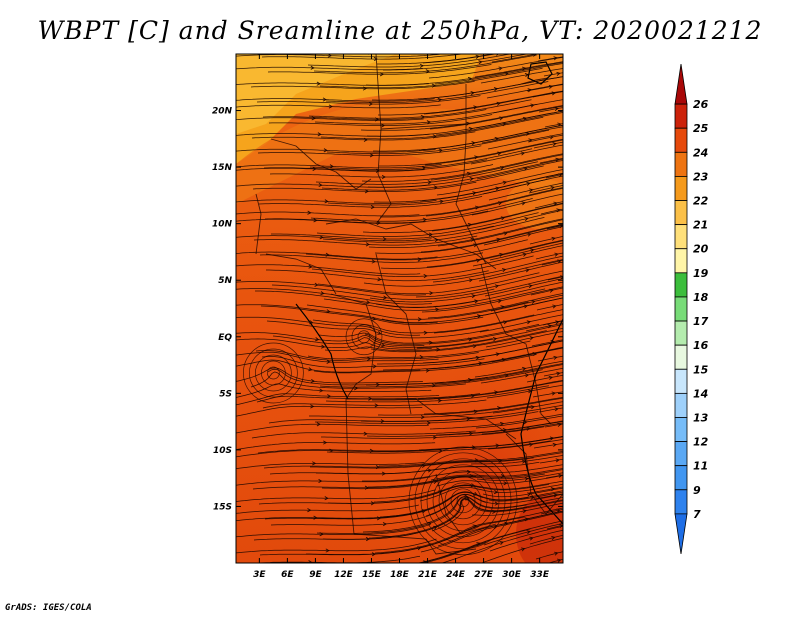 Image resolution: width=800 pixels, height=618 pixels. What do you see at coordinates (681, 502) in the screenshot?
I see `colorbar-swatch` at bounding box center [681, 502].